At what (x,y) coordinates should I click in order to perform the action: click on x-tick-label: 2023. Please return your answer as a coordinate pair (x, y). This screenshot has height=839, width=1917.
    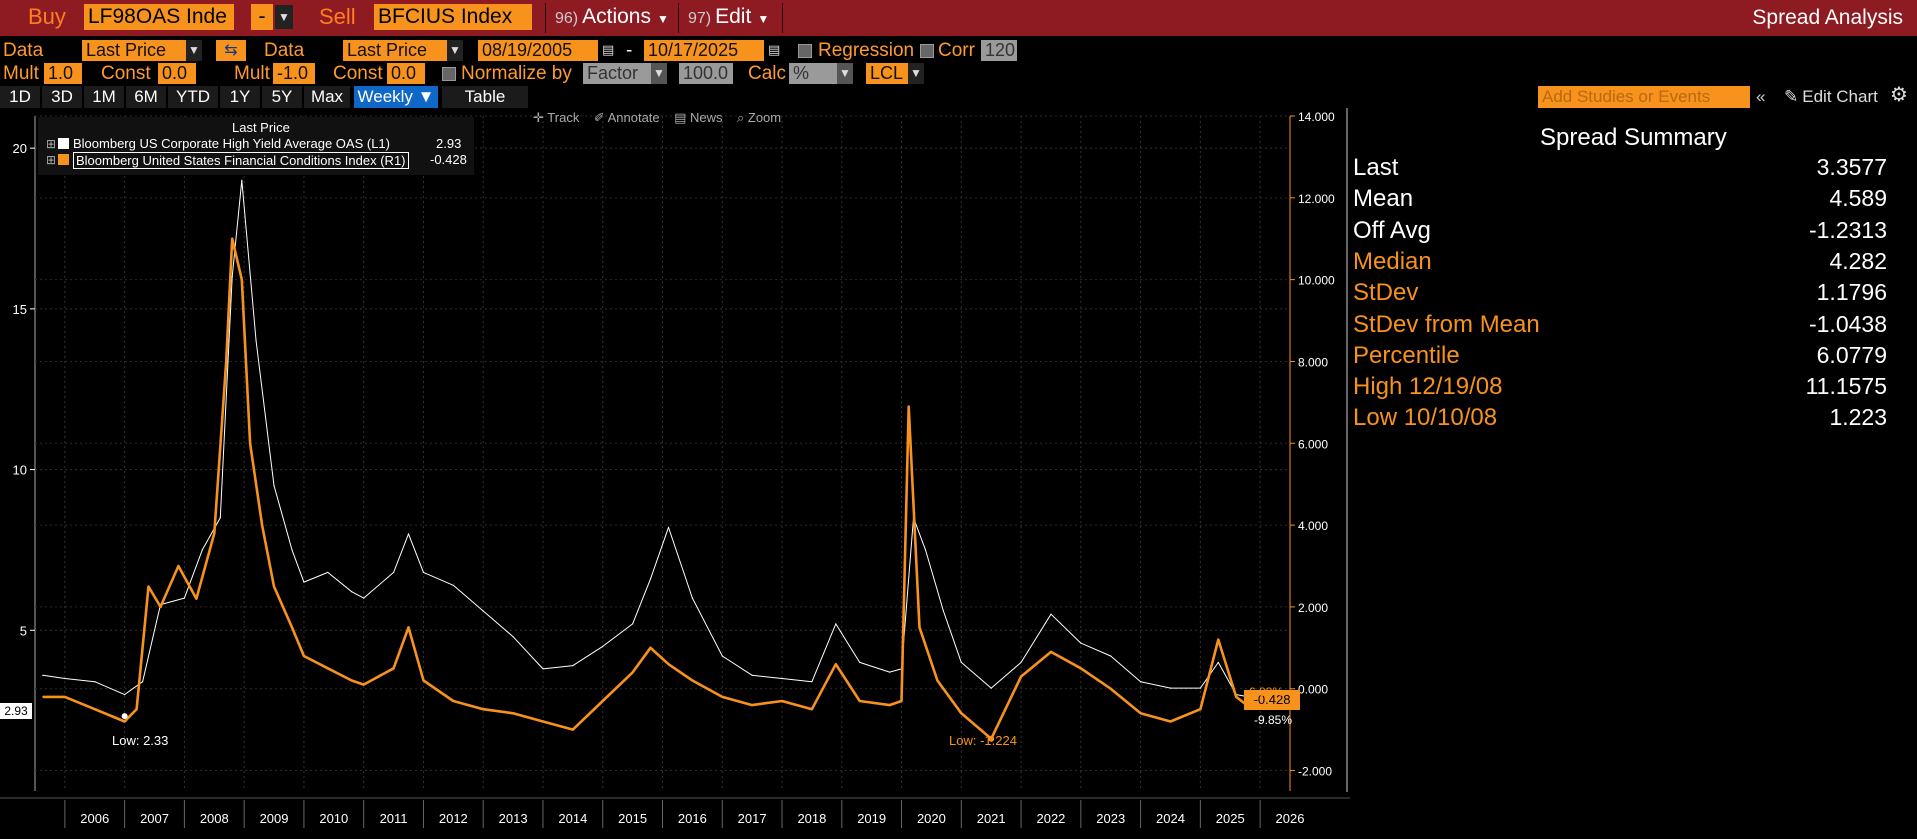
    Looking at the image, I should click on (1110, 818).